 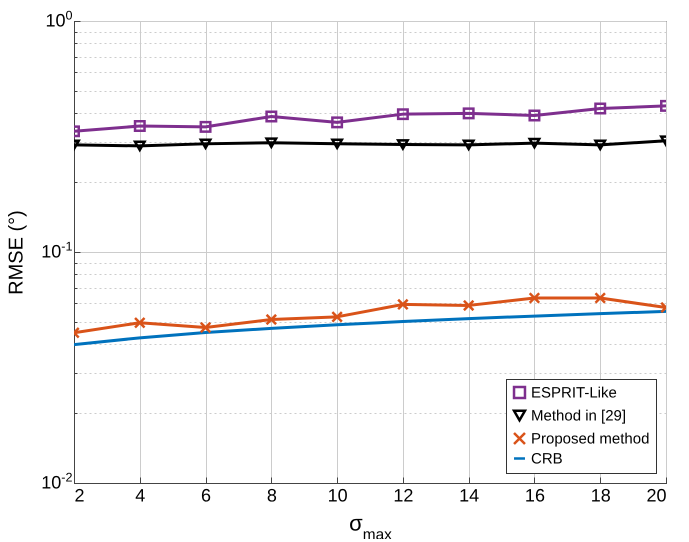 What do you see at coordinates (79, 496) in the screenshot?
I see `x-tick-label: 2` at bounding box center [79, 496].